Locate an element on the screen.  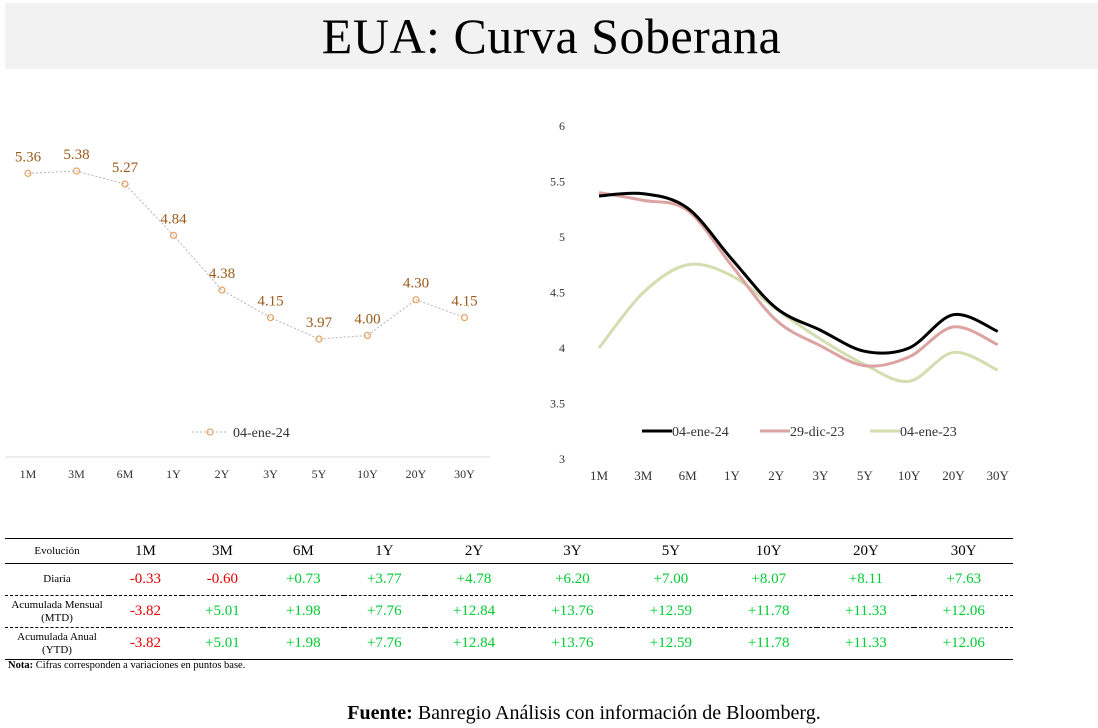
data-label: 4.84 is located at coordinates (173, 219).